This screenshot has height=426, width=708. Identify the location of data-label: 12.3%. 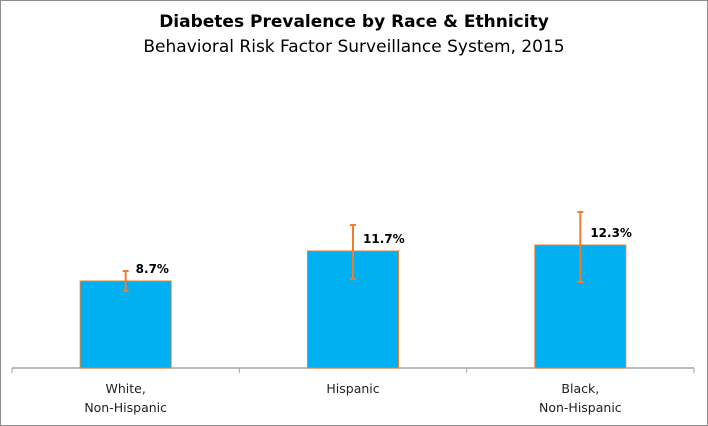
(611, 233).